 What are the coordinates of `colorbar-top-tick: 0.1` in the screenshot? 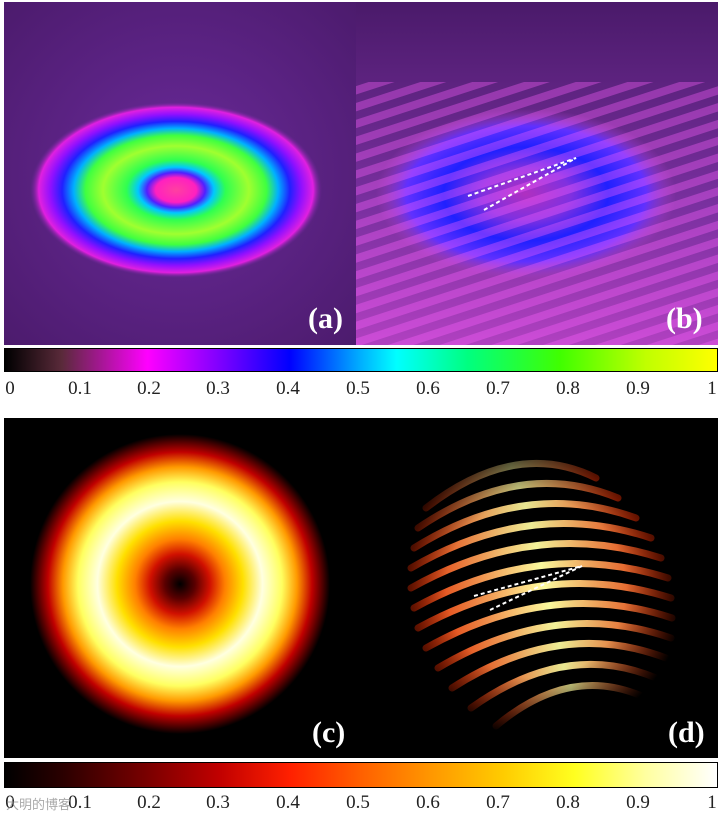 It's located at (80, 388).